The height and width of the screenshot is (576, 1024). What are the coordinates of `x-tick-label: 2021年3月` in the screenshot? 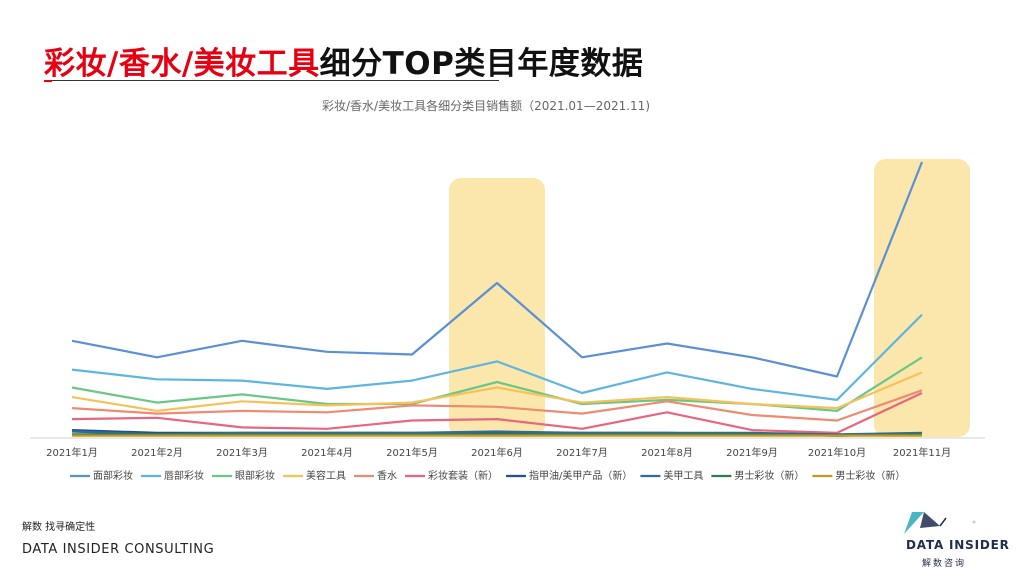 It's located at (242, 452).